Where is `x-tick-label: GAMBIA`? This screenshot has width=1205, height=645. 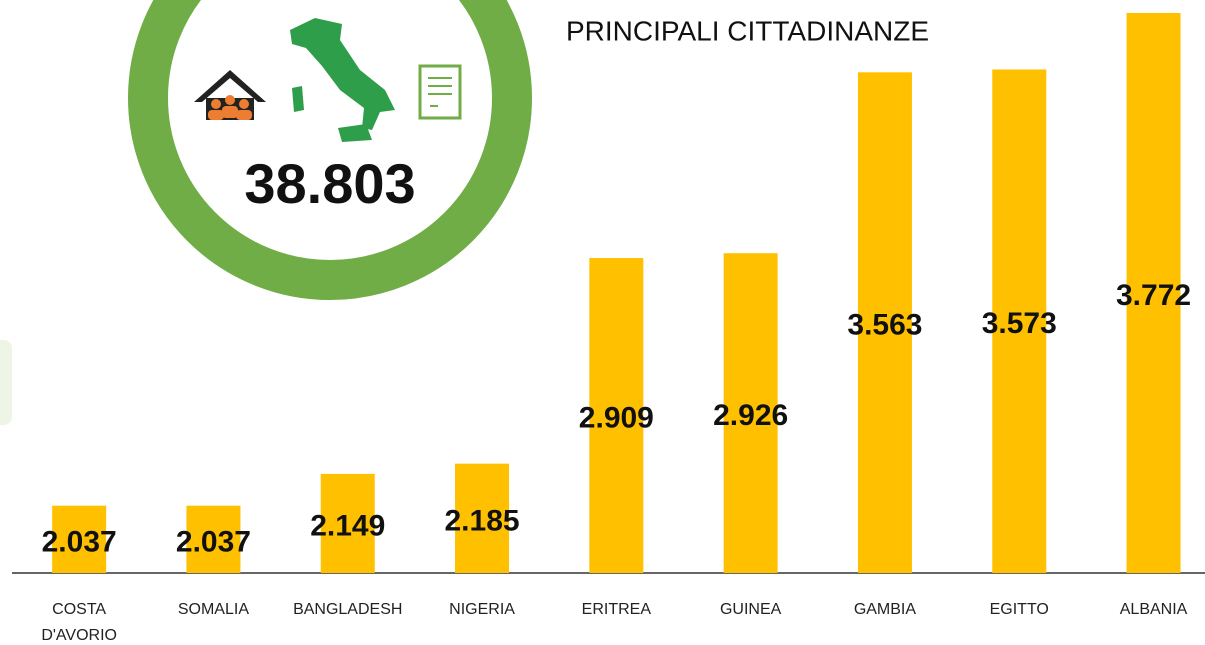 x-tick-label: GAMBIA is located at coordinates (885, 609).